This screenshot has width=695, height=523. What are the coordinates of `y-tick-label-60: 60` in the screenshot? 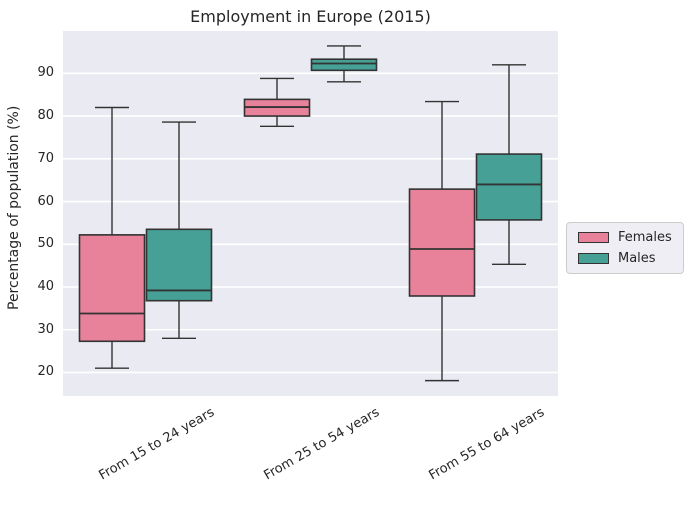 It's located at (45, 201).